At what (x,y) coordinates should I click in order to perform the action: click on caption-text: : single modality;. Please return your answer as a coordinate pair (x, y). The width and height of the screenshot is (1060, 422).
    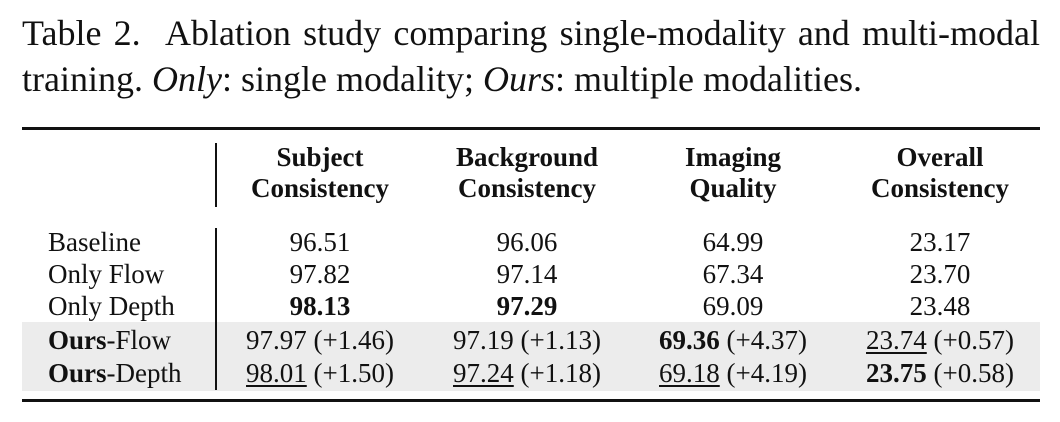
    Looking at the image, I should click on (347, 79).